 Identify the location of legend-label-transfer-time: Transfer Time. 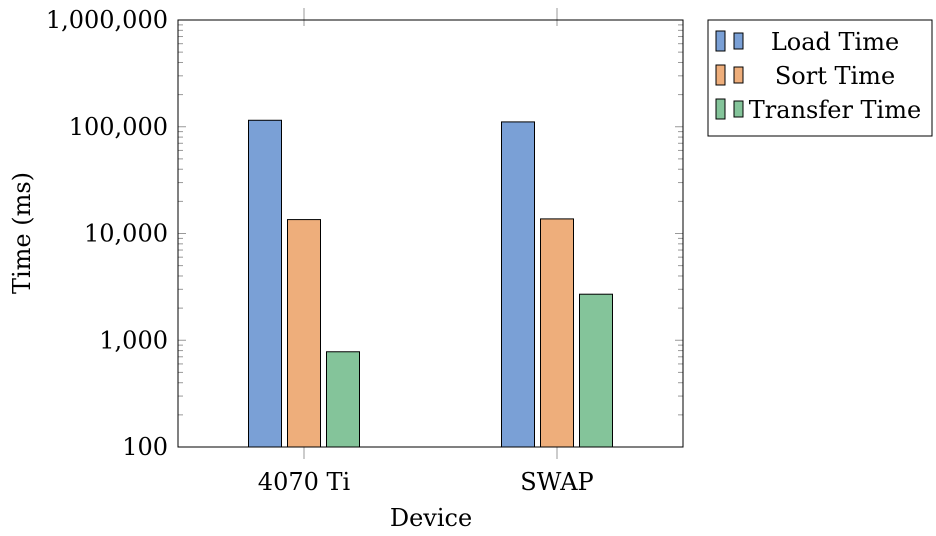
(835, 110).